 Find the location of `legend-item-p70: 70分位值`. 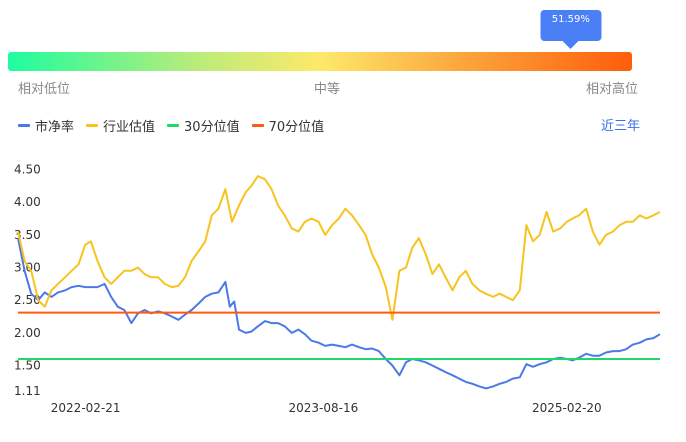

legend-item-p70: 70分位值 is located at coordinates (288, 125).